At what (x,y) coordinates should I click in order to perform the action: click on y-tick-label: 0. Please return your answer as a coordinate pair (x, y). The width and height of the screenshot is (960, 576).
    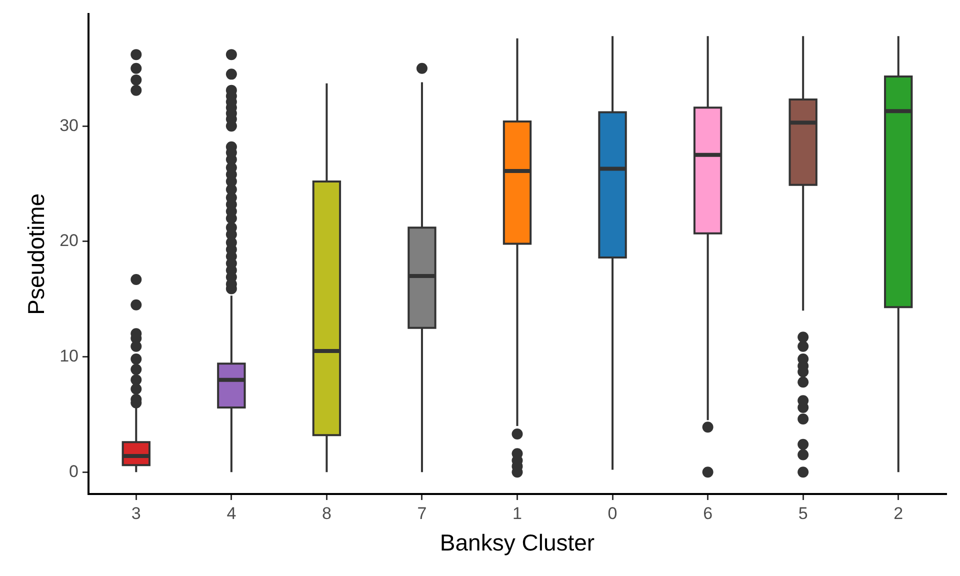
    Looking at the image, I should click on (74, 471).